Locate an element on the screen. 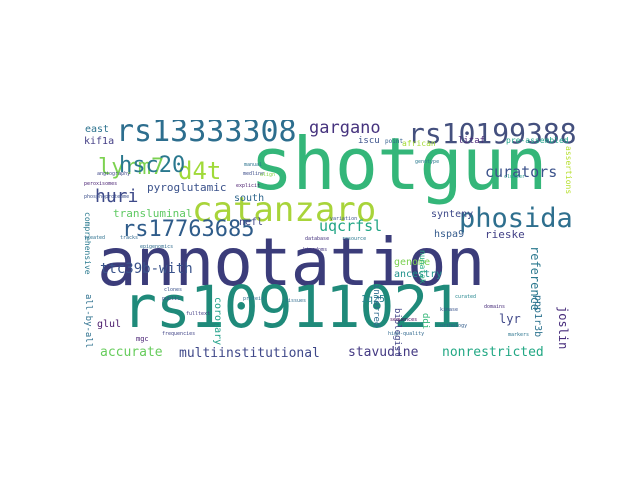 This screenshot has height=480, width=640. cloud-word: annotation is located at coordinates (291, 262).